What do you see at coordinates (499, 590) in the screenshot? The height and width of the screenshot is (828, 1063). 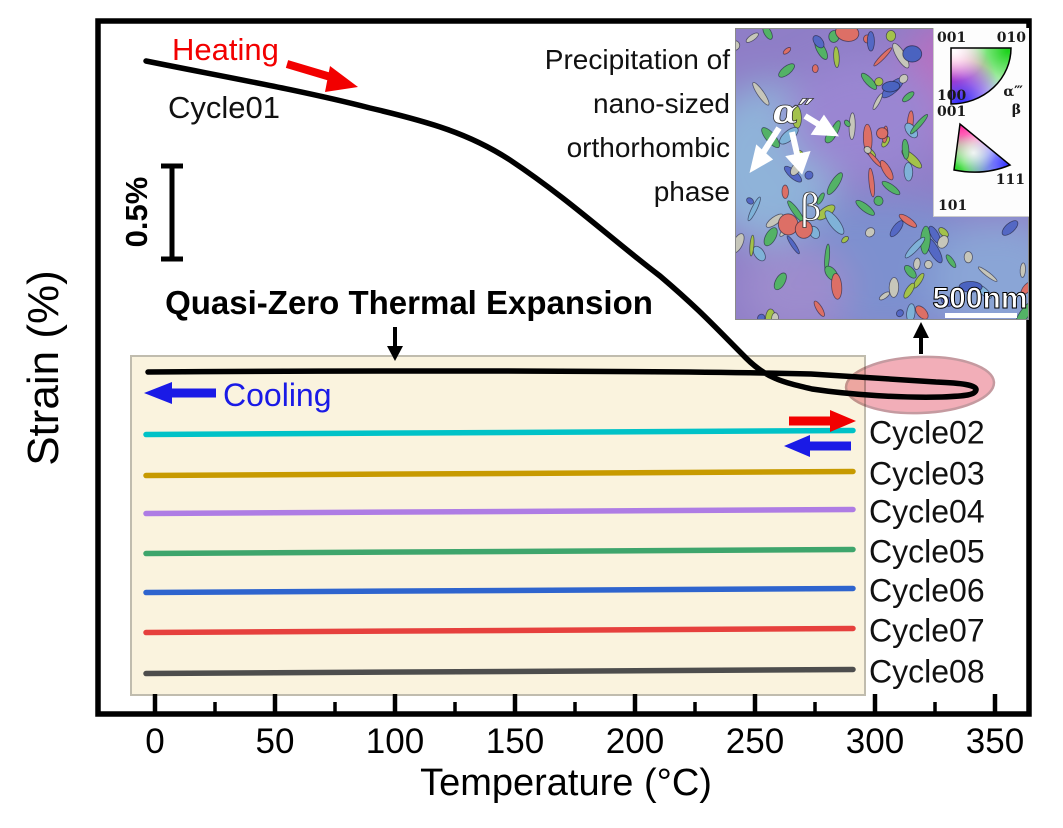 I see `cycle-line-cycle06` at bounding box center [499, 590].